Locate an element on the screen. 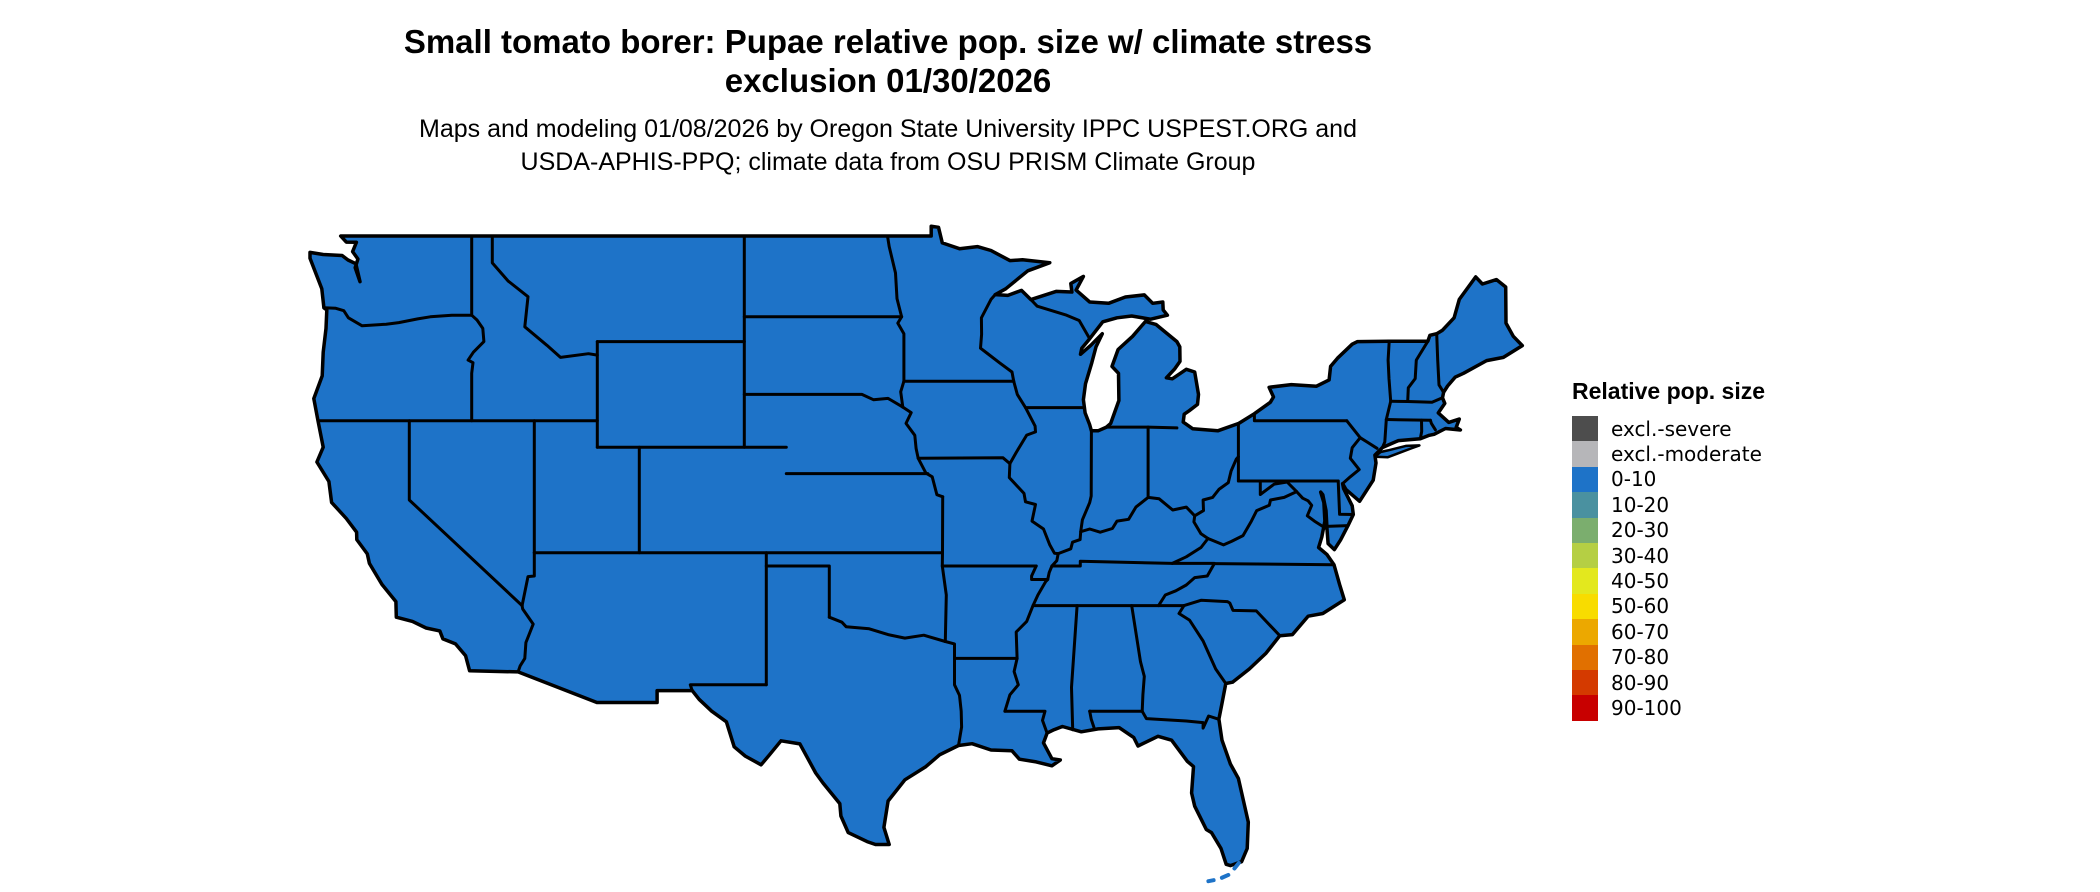  legend-item-50-60: 50-60 is located at coordinates (1668, 606).